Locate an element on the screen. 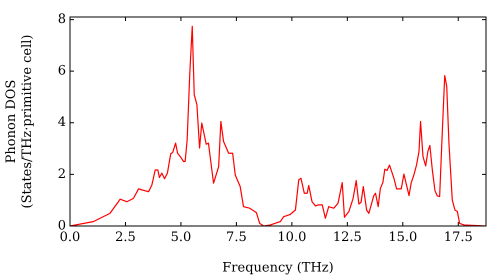 The height and width of the screenshot is (280, 500). y-tick-label: 4 is located at coordinates (62, 122).